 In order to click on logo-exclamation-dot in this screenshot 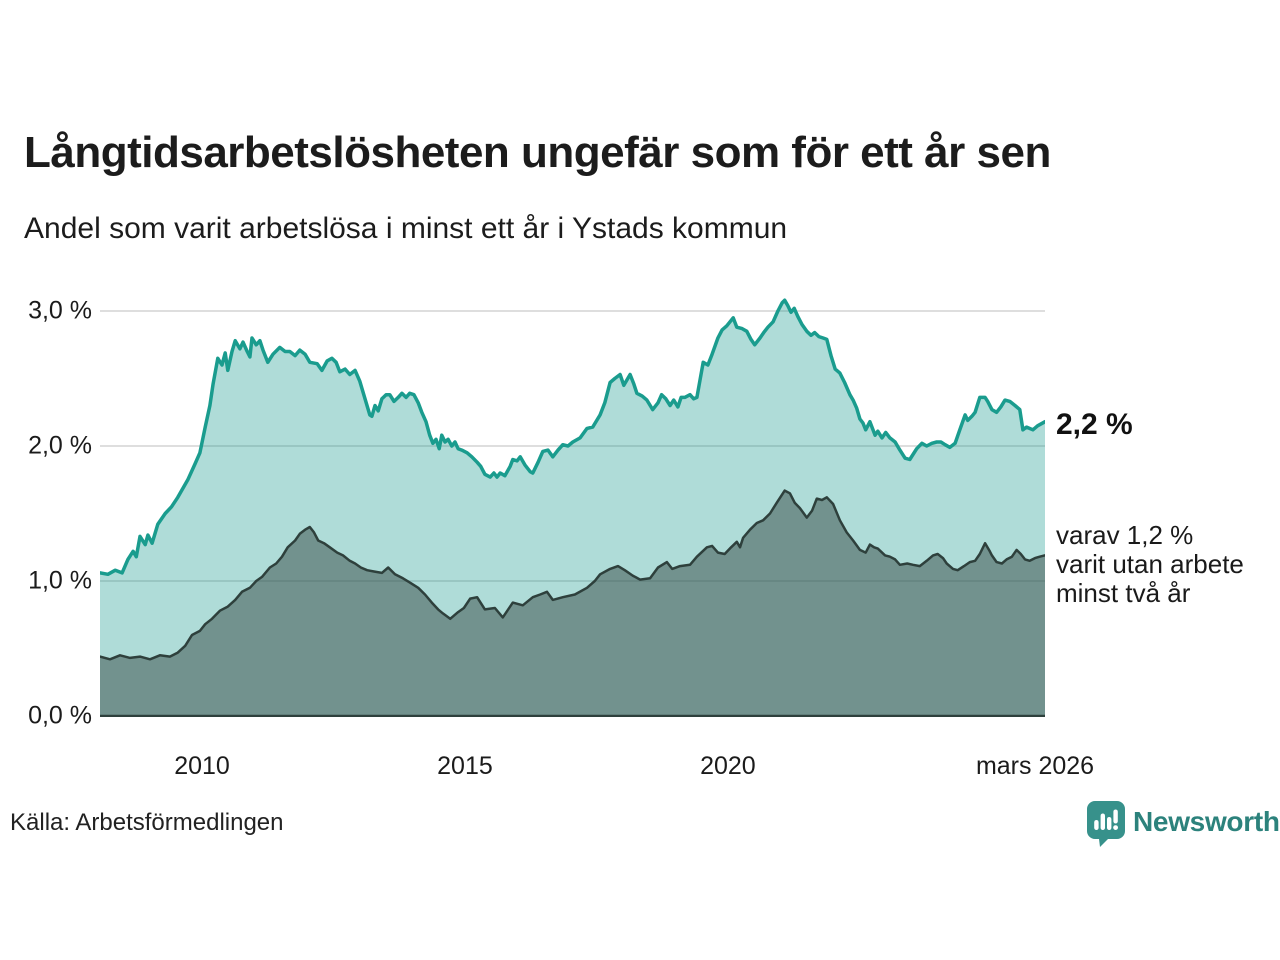, I will do `click(1115, 827)`.